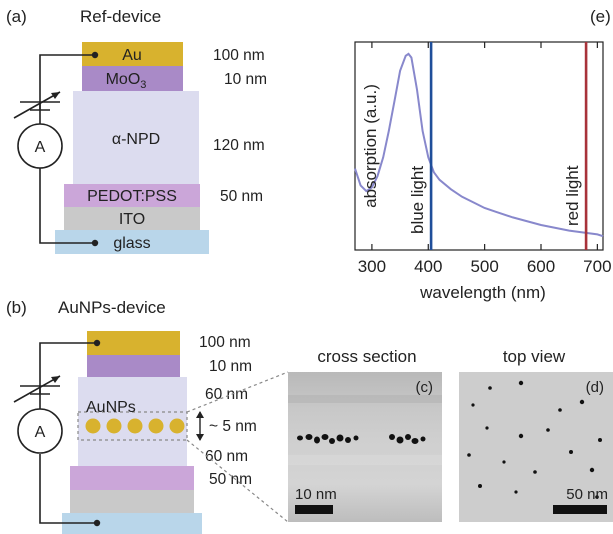 Image resolution: width=613 pixels, height=534 pixels. What do you see at coordinates (133, 343) in the screenshot?
I see `b-layer-au` at bounding box center [133, 343].